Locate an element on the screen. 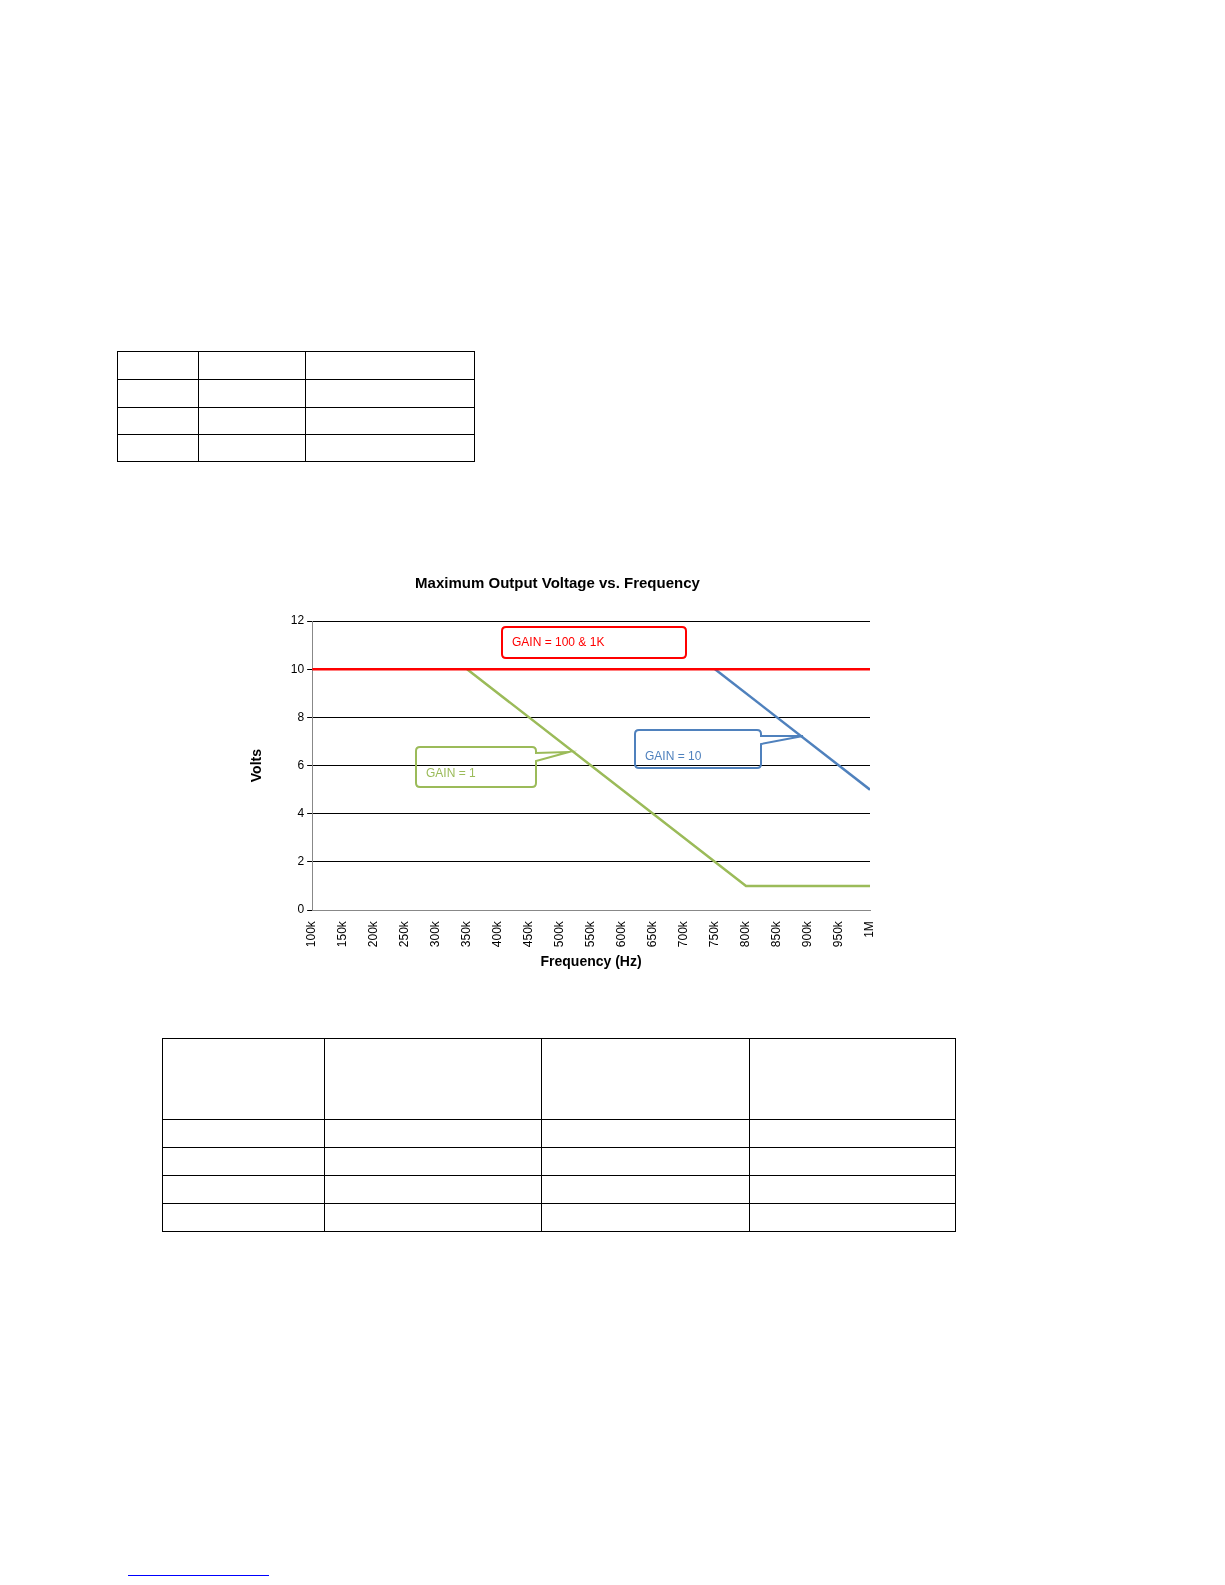 This screenshot has width=1225, height=1585. y-tick-label: 6 is located at coordinates (301, 764).